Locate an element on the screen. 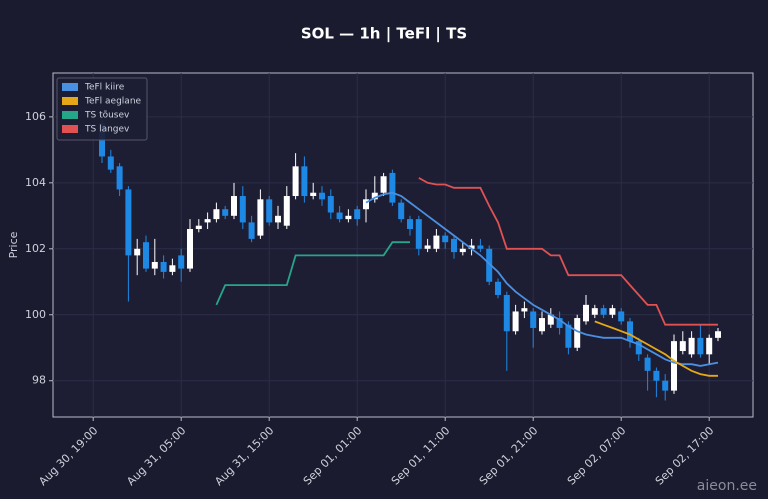  legend-label: TS tõusev is located at coordinates (107, 116).